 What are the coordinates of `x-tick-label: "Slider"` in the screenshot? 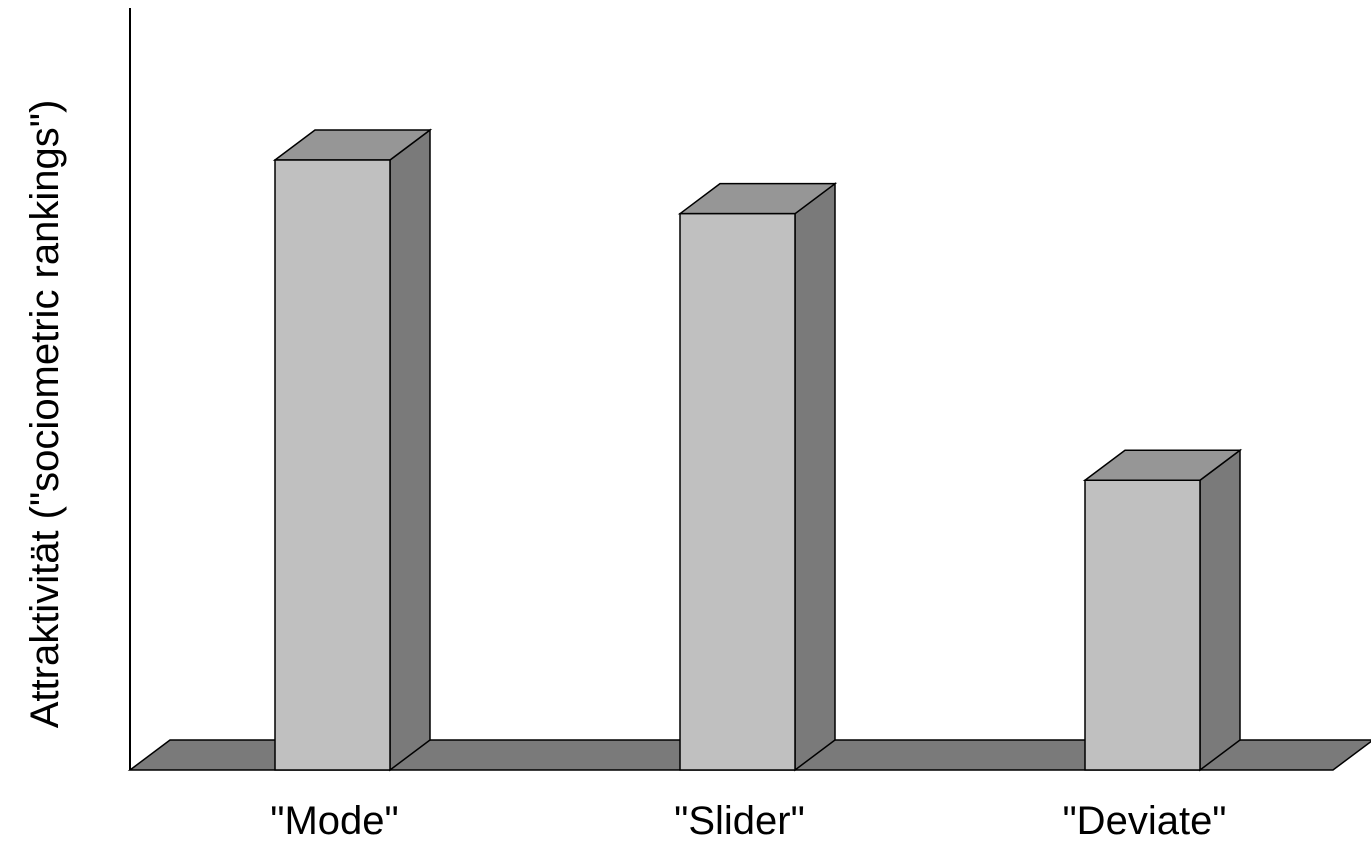 It's located at (739, 820).